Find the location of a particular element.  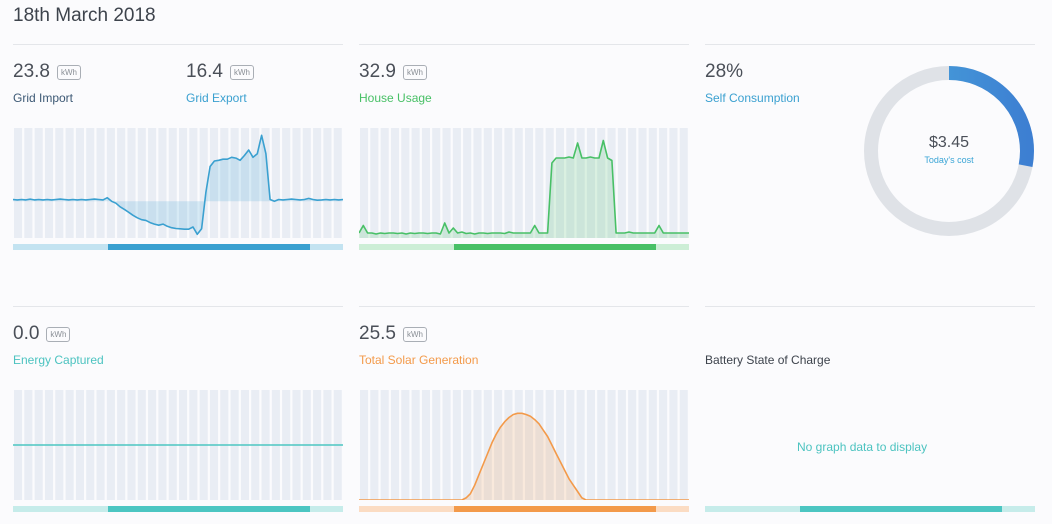

house-usage-chart is located at coordinates (524, 183).